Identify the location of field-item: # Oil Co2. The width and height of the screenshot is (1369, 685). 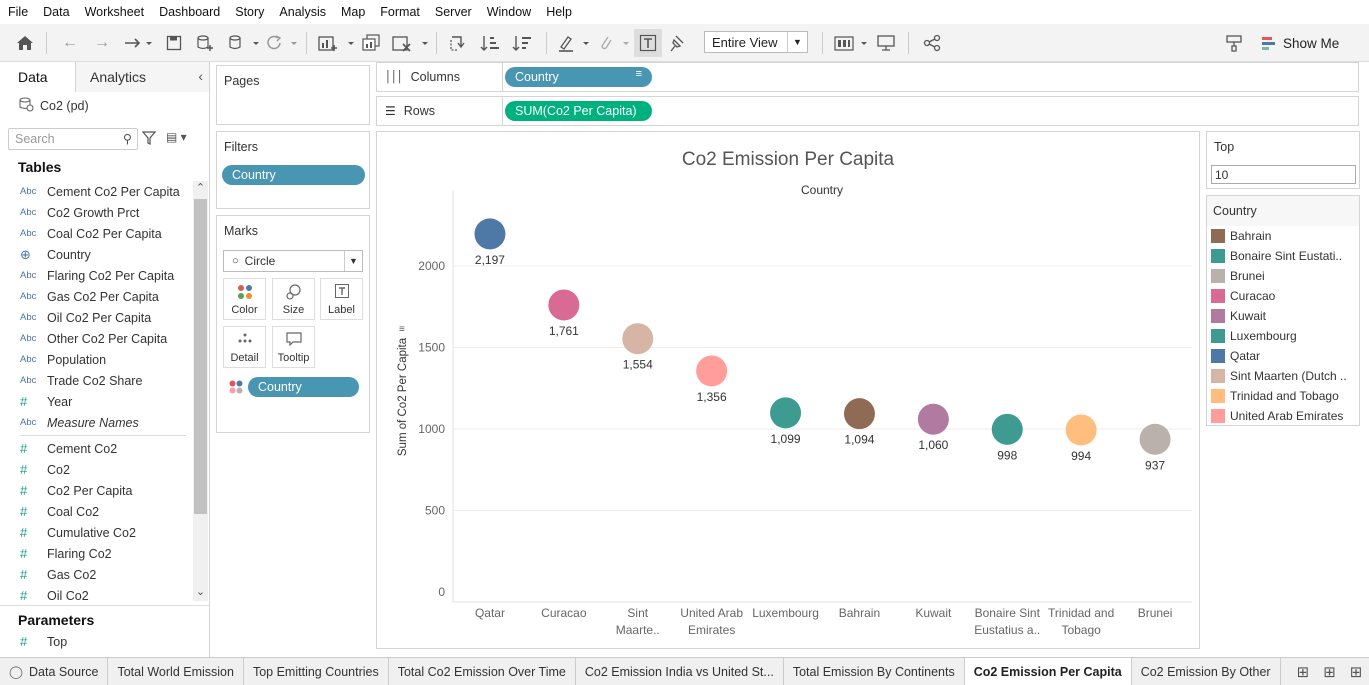
(96, 593).